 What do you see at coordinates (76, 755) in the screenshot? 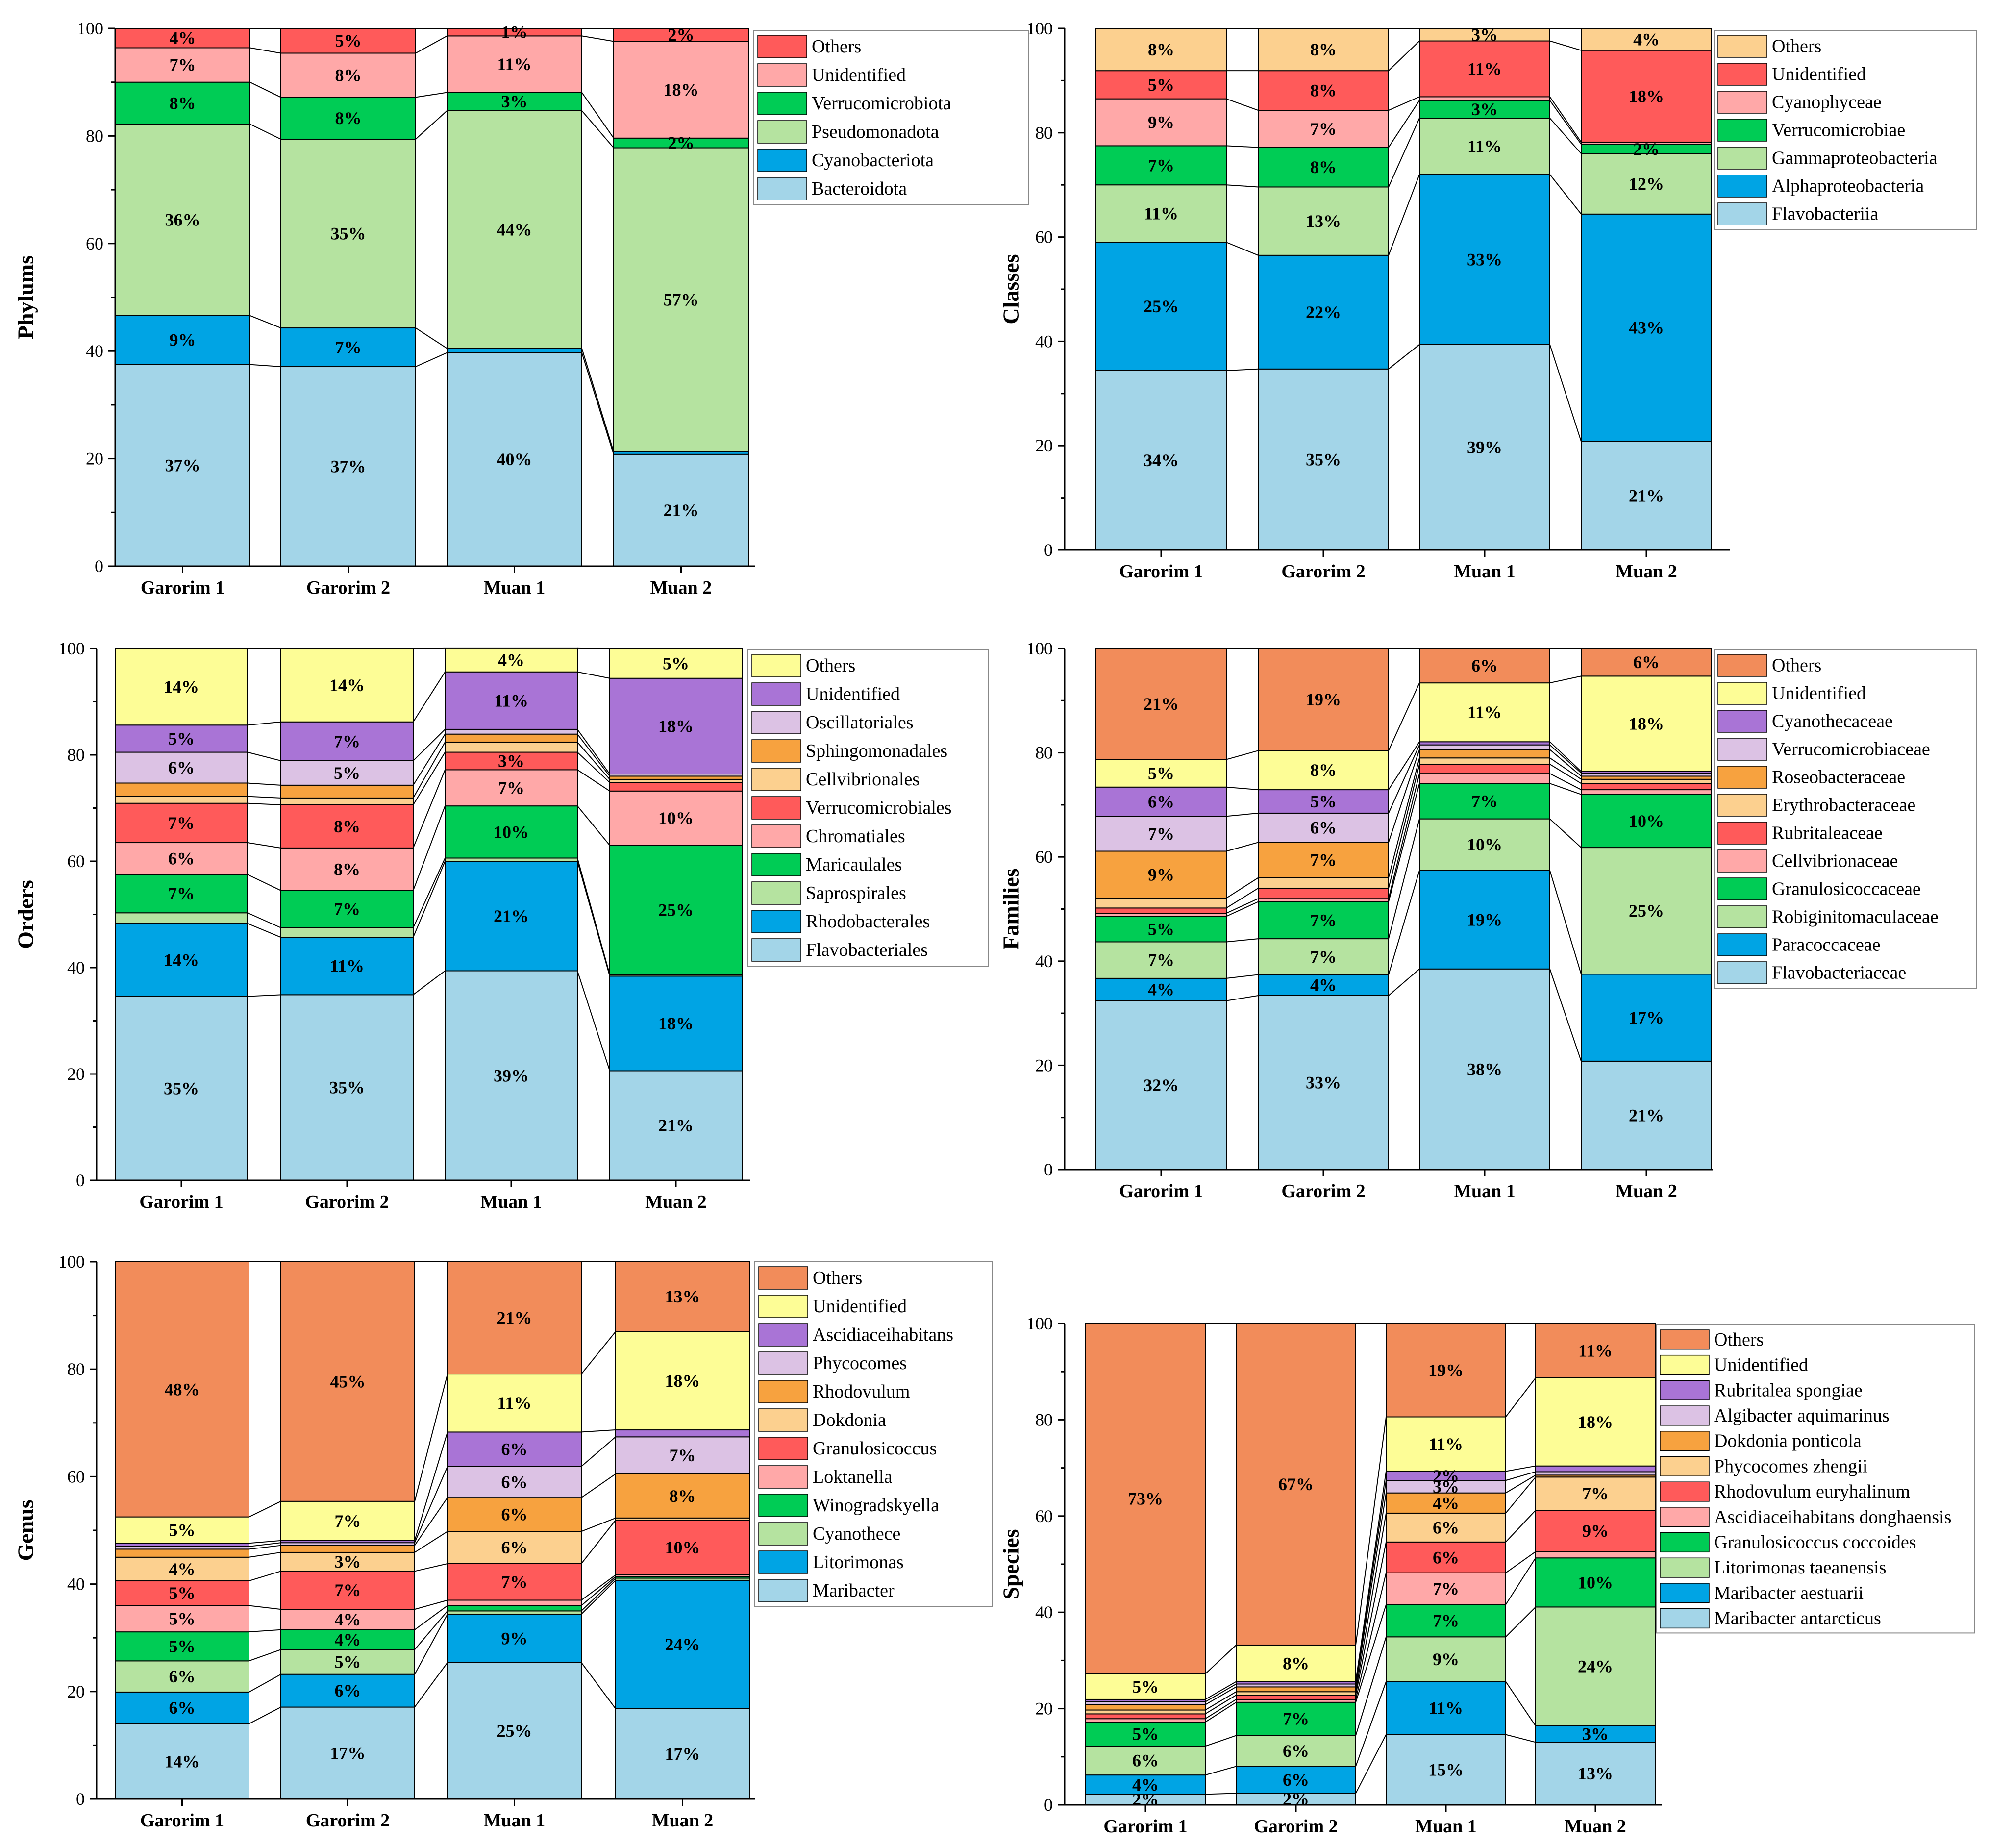
I see `y-tick-label: 80` at bounding box center [76, 755].